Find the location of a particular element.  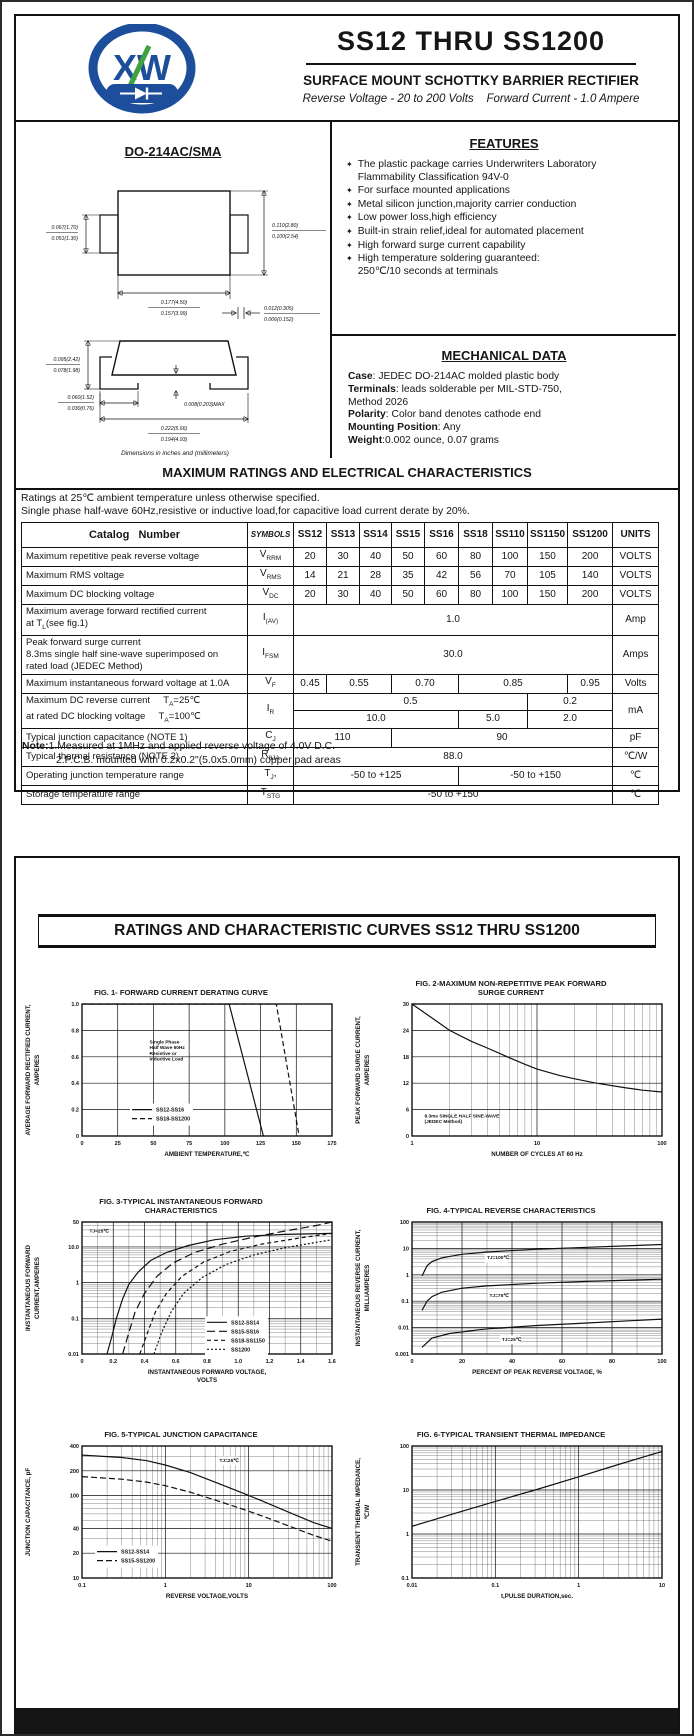

table-cell: TSTG is located at coordinates (270, 794).